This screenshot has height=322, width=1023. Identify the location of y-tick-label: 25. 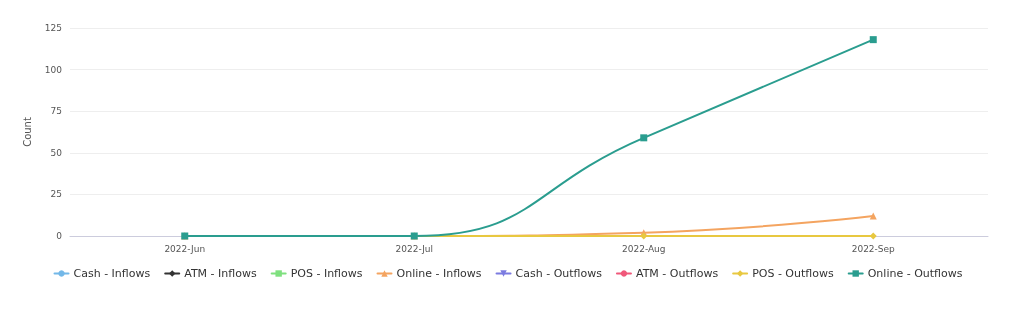
(56, 194).